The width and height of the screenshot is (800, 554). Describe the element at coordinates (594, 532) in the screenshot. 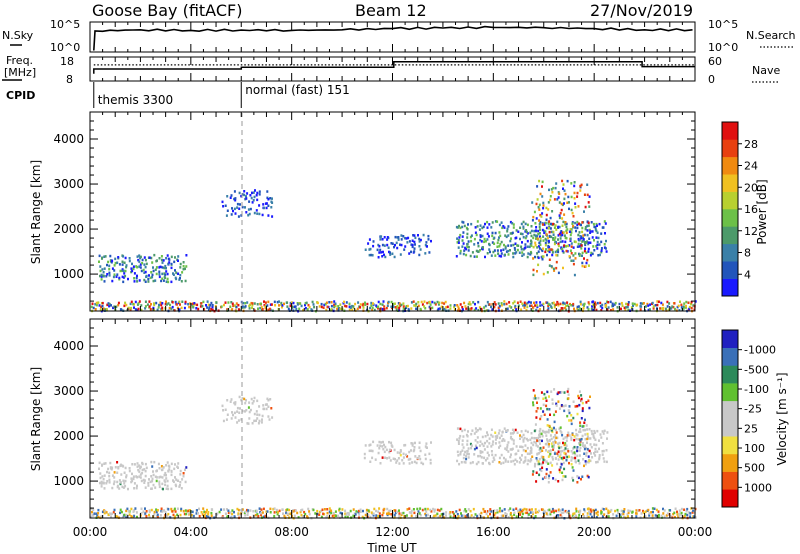

I see `x-tick-5: 20:00` at that location.